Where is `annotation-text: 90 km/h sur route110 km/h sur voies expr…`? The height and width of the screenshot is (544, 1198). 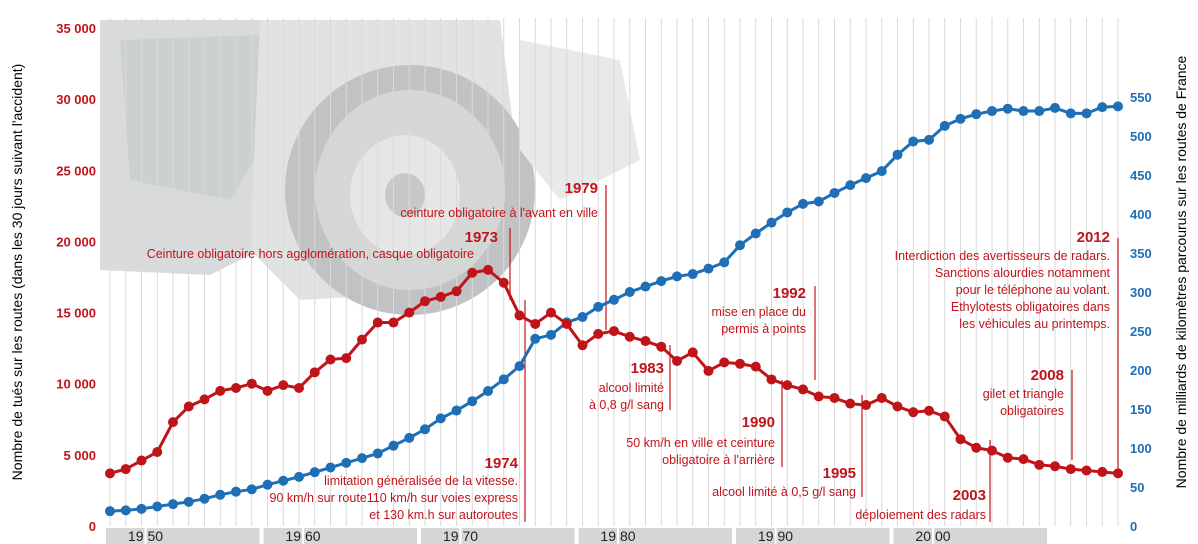
annotation-text: 90 km/h sur route110 km/h sur voies expr… is located at coordinates (394, 498).